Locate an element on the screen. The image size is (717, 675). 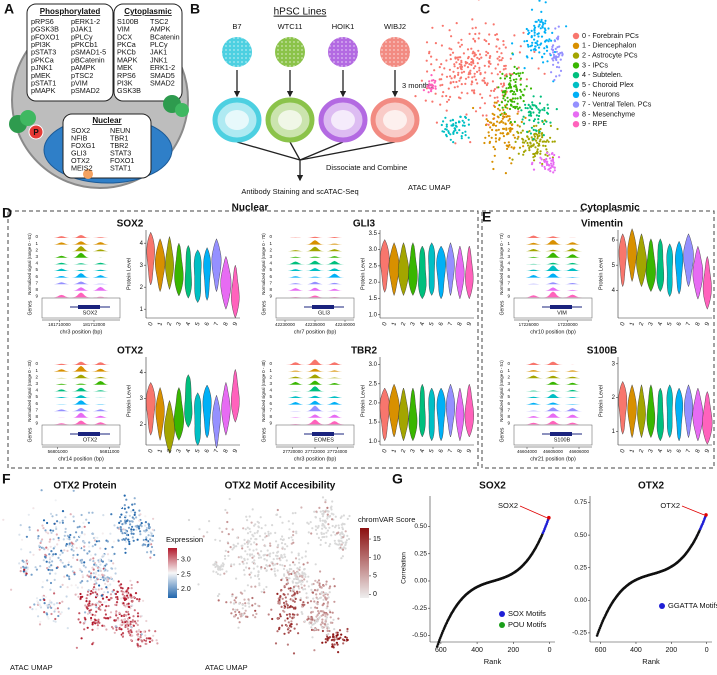
genes-label: Genes is located at coordinates (502, 307).